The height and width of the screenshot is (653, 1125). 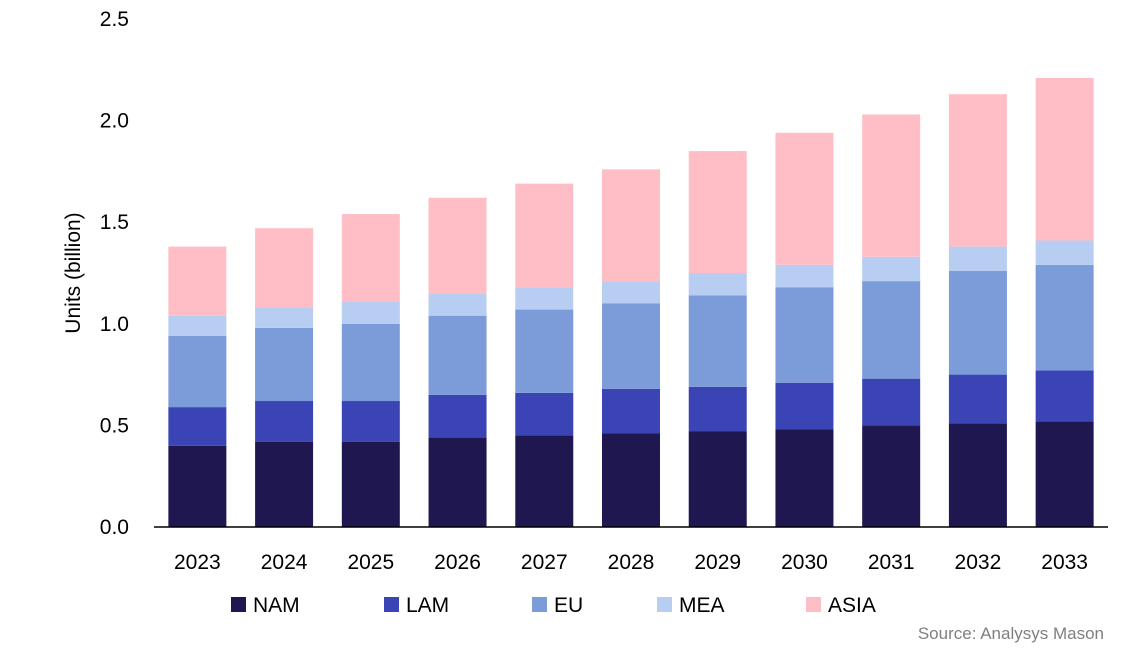 I want to click on bar-eu-2025, so click(x=370, y=362).